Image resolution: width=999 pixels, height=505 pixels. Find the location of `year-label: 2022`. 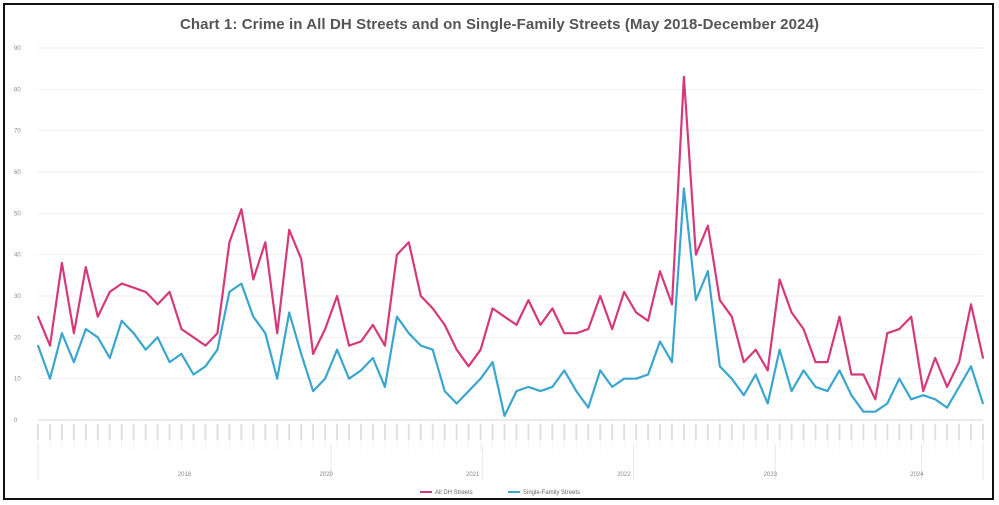

year-label: 2022 is located at coordinates (624, 475).